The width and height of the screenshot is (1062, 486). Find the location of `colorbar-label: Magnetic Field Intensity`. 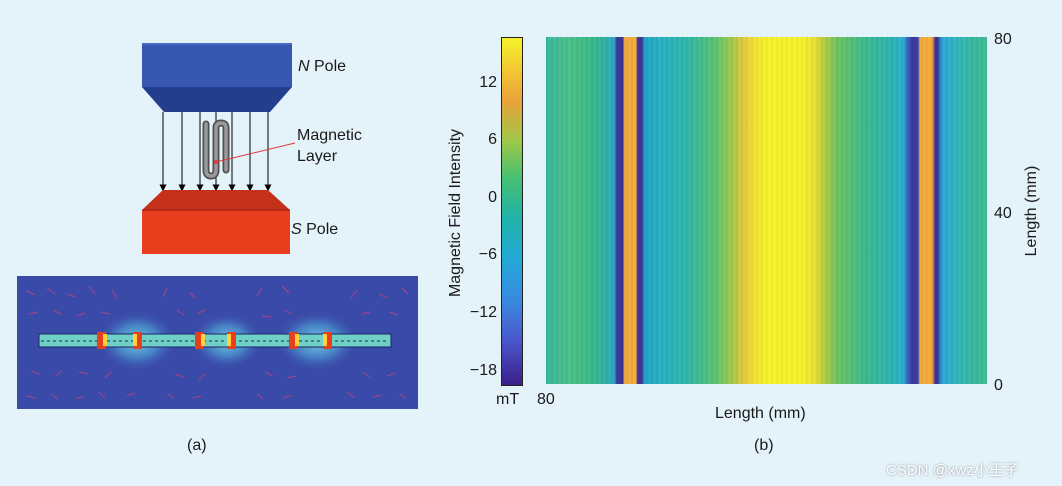

colorbar-label: Magnetic Field Intensity is located at coordinates (455, 213).